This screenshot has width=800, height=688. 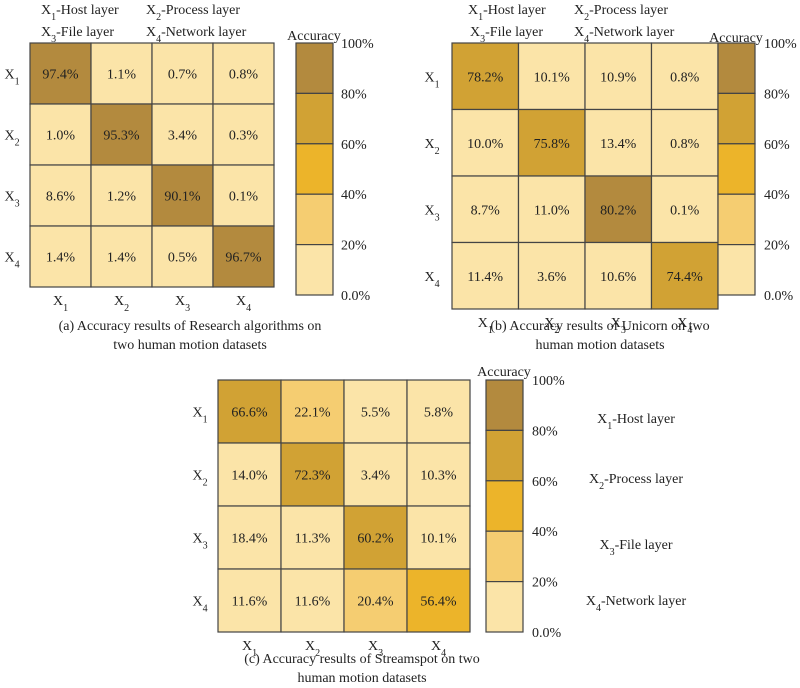 I want to click on row-label: X3, so click(x=199, y=542).